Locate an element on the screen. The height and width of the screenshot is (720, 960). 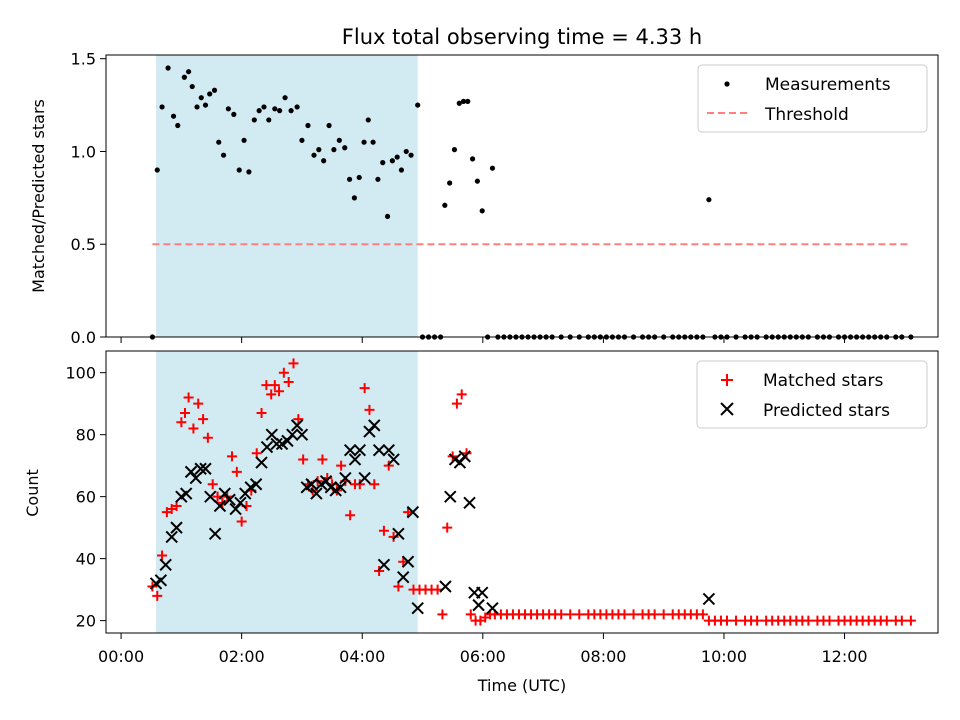
legend-threshold-label: Threshold is located at coordinates (806, 115).